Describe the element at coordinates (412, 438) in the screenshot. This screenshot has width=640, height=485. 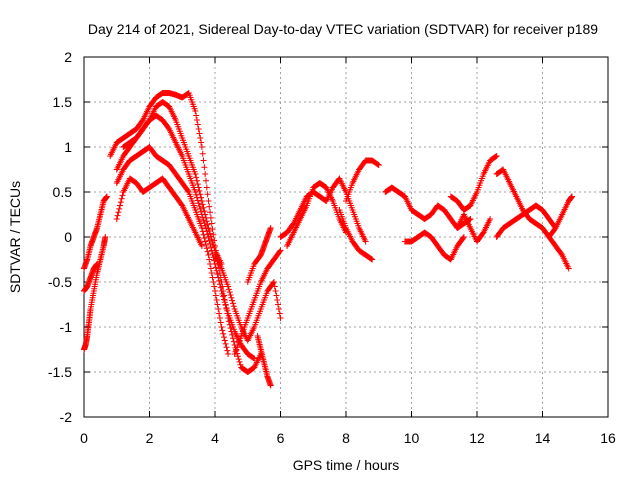
I see `x-tick-label: 10` at that location.